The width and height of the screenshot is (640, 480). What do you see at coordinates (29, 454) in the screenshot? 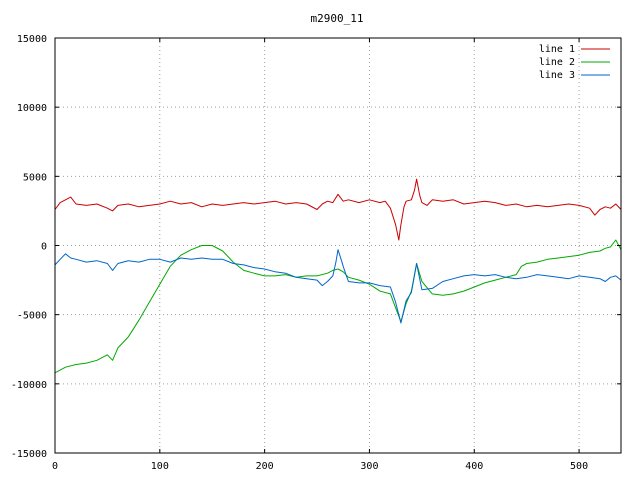
I see `y-tick-label: -15000` at bounding box center [29, 454].